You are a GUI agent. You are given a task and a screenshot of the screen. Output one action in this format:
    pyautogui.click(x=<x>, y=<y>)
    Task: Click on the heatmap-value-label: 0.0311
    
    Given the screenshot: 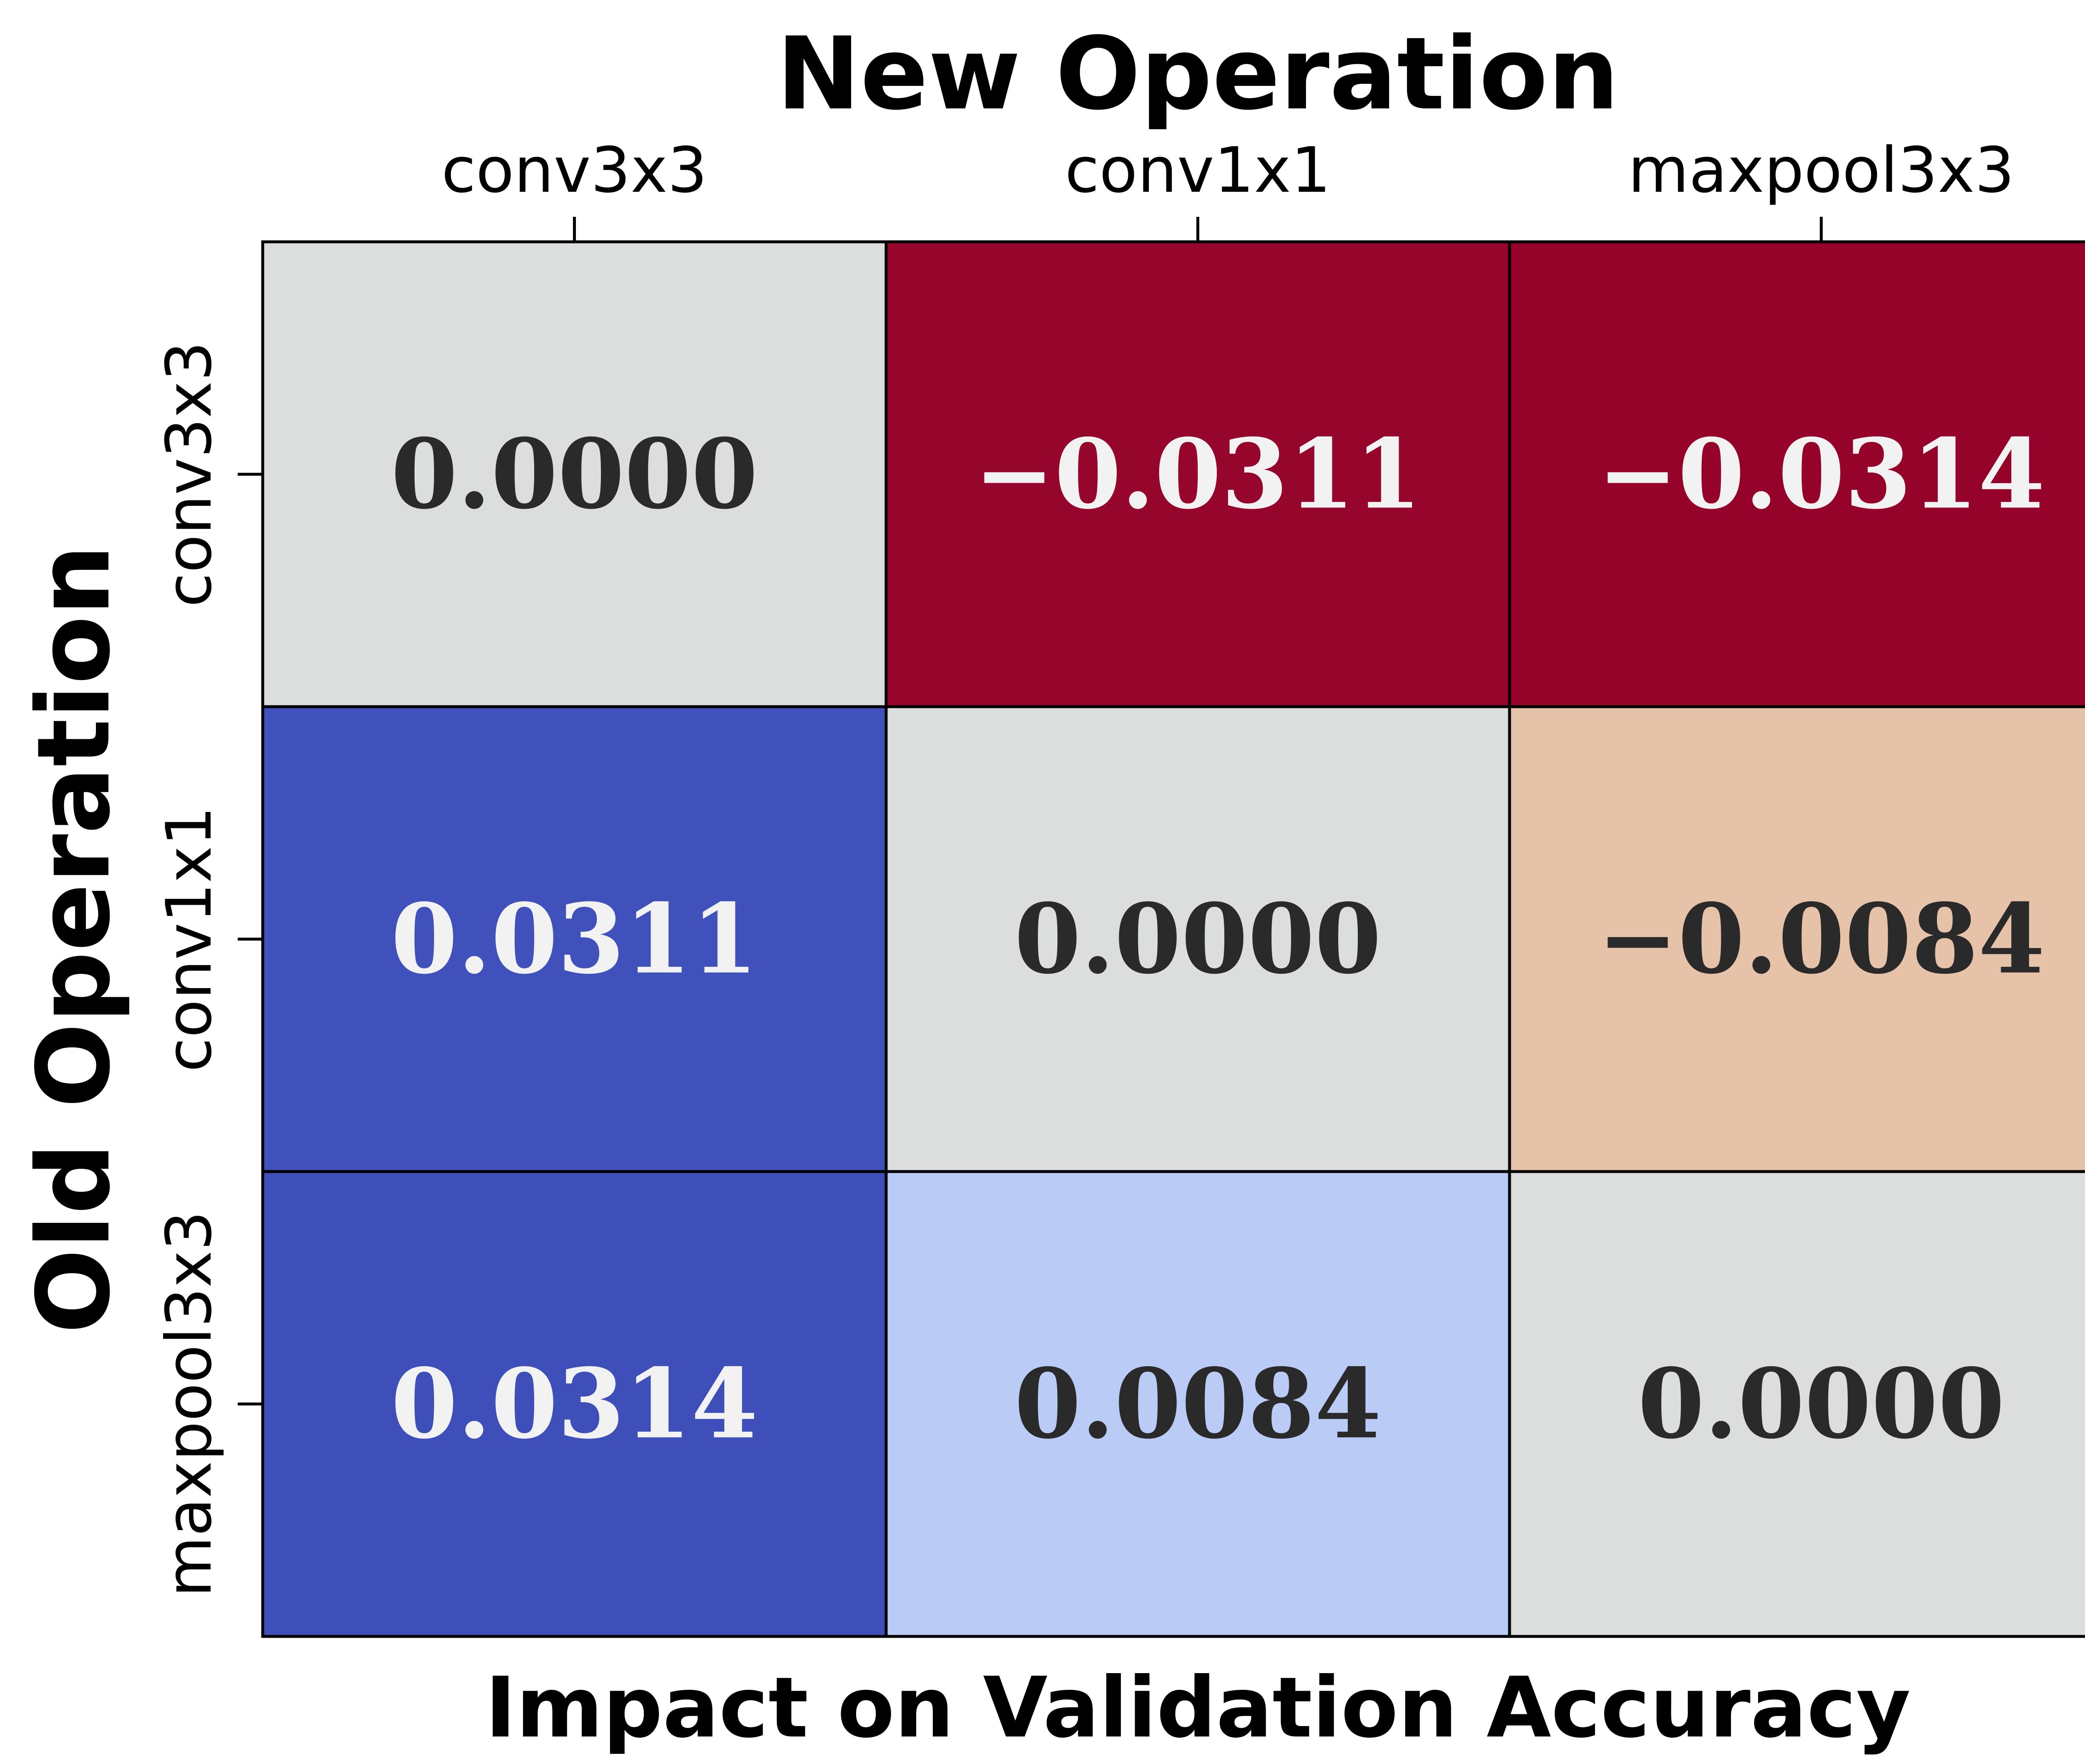 What is the action you would take?
    pyautogui.click(x=574, y=939)
    